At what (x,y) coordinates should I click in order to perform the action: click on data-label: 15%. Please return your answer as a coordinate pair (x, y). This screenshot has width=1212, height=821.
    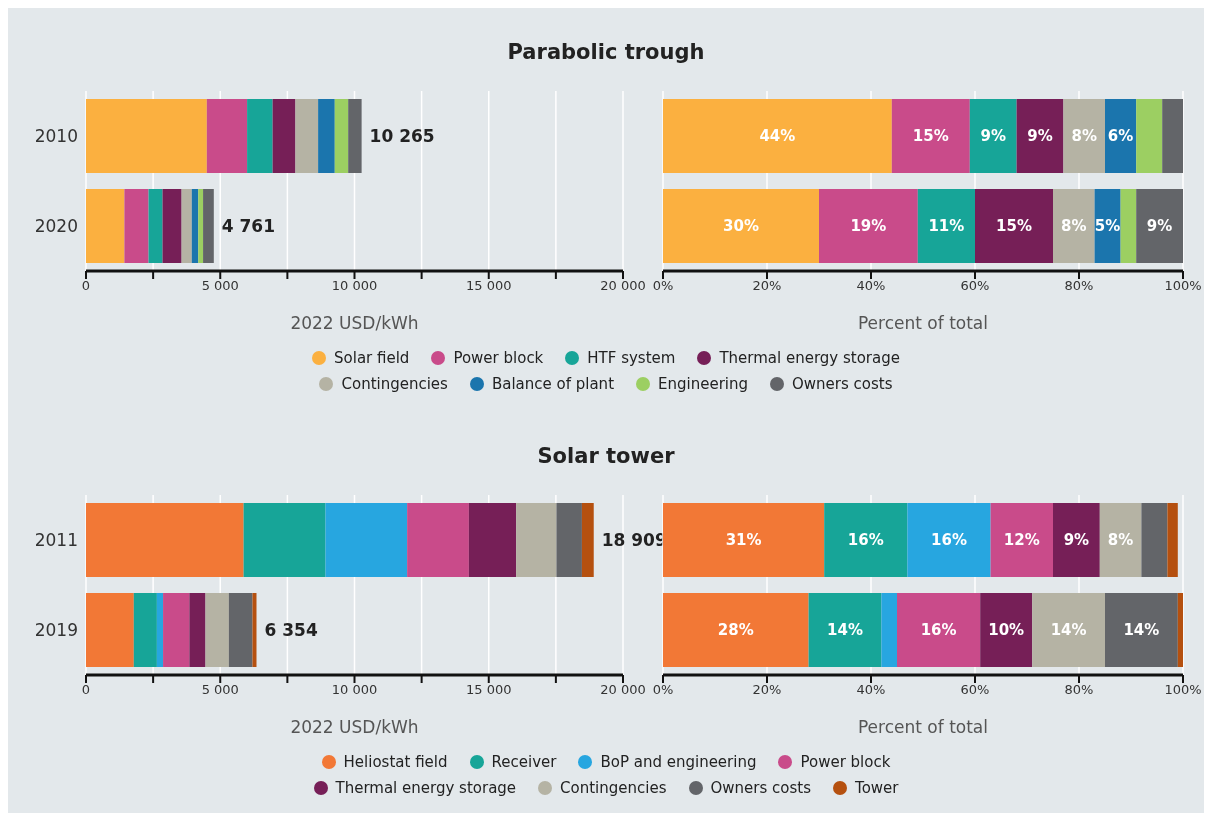
    Looking at the image, I should click on (1014, 226).